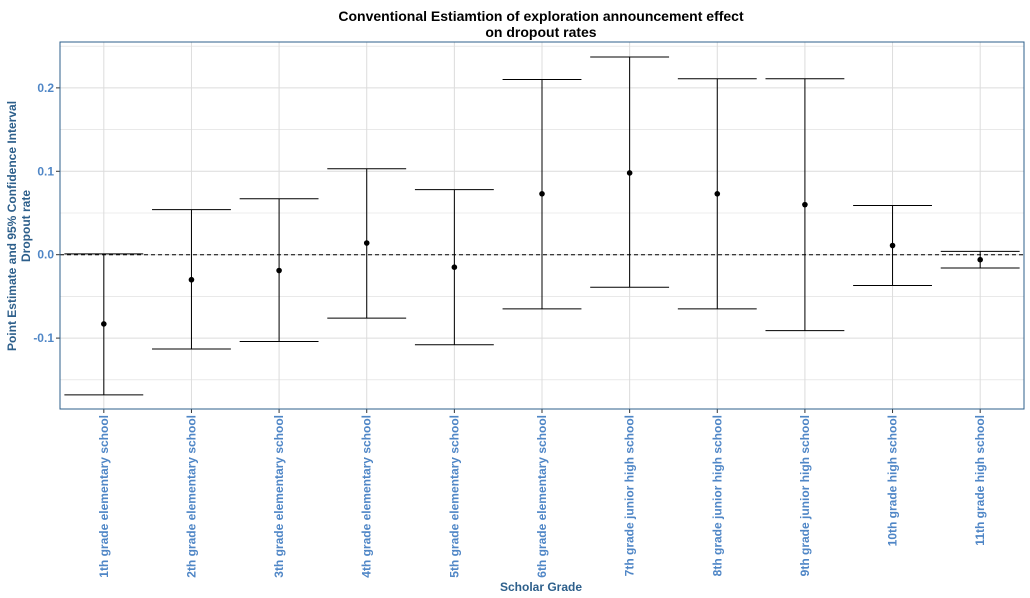 This screenshot has width=1030, height=598. I want to click on x-tick-label: 4th grade elementary school, so click(367, 496).